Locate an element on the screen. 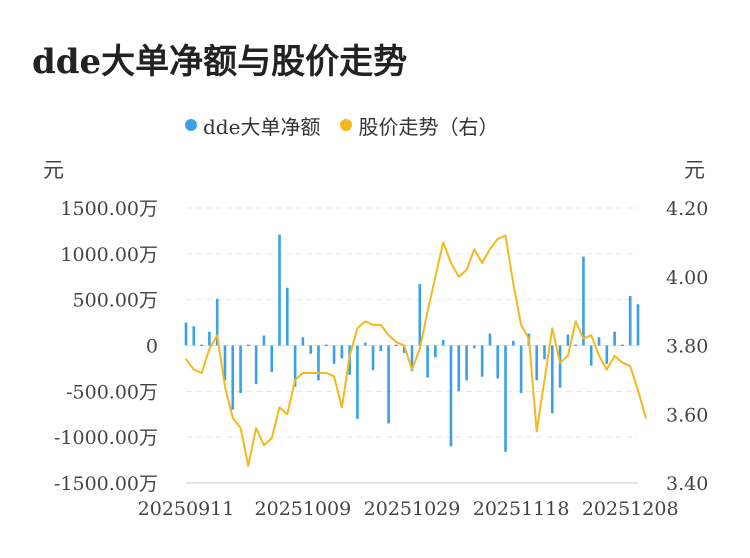 Image resolution: width=750 pixels, height=558 pixels. legend-label-price: 股价走势（右） is located at coordinates (428, 126).